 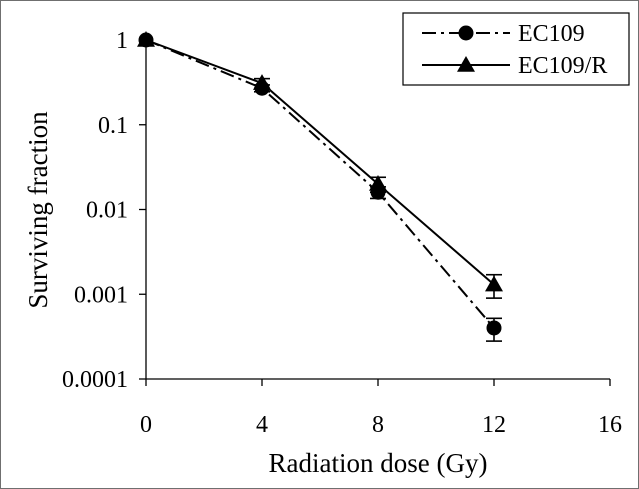 I want to click on x-tick-label: 4, so click(x=262, y=425).